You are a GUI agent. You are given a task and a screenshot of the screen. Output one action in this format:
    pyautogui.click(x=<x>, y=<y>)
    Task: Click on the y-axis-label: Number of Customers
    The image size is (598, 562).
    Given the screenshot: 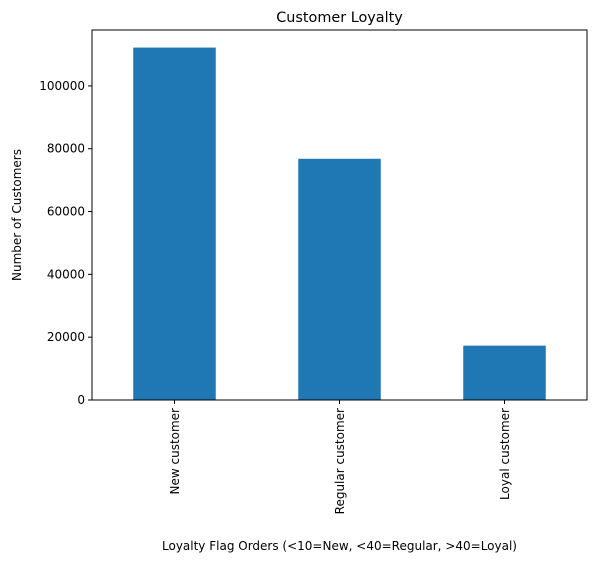 What is the action you would take?
    pyautogui.click(x=17, y=215)
    